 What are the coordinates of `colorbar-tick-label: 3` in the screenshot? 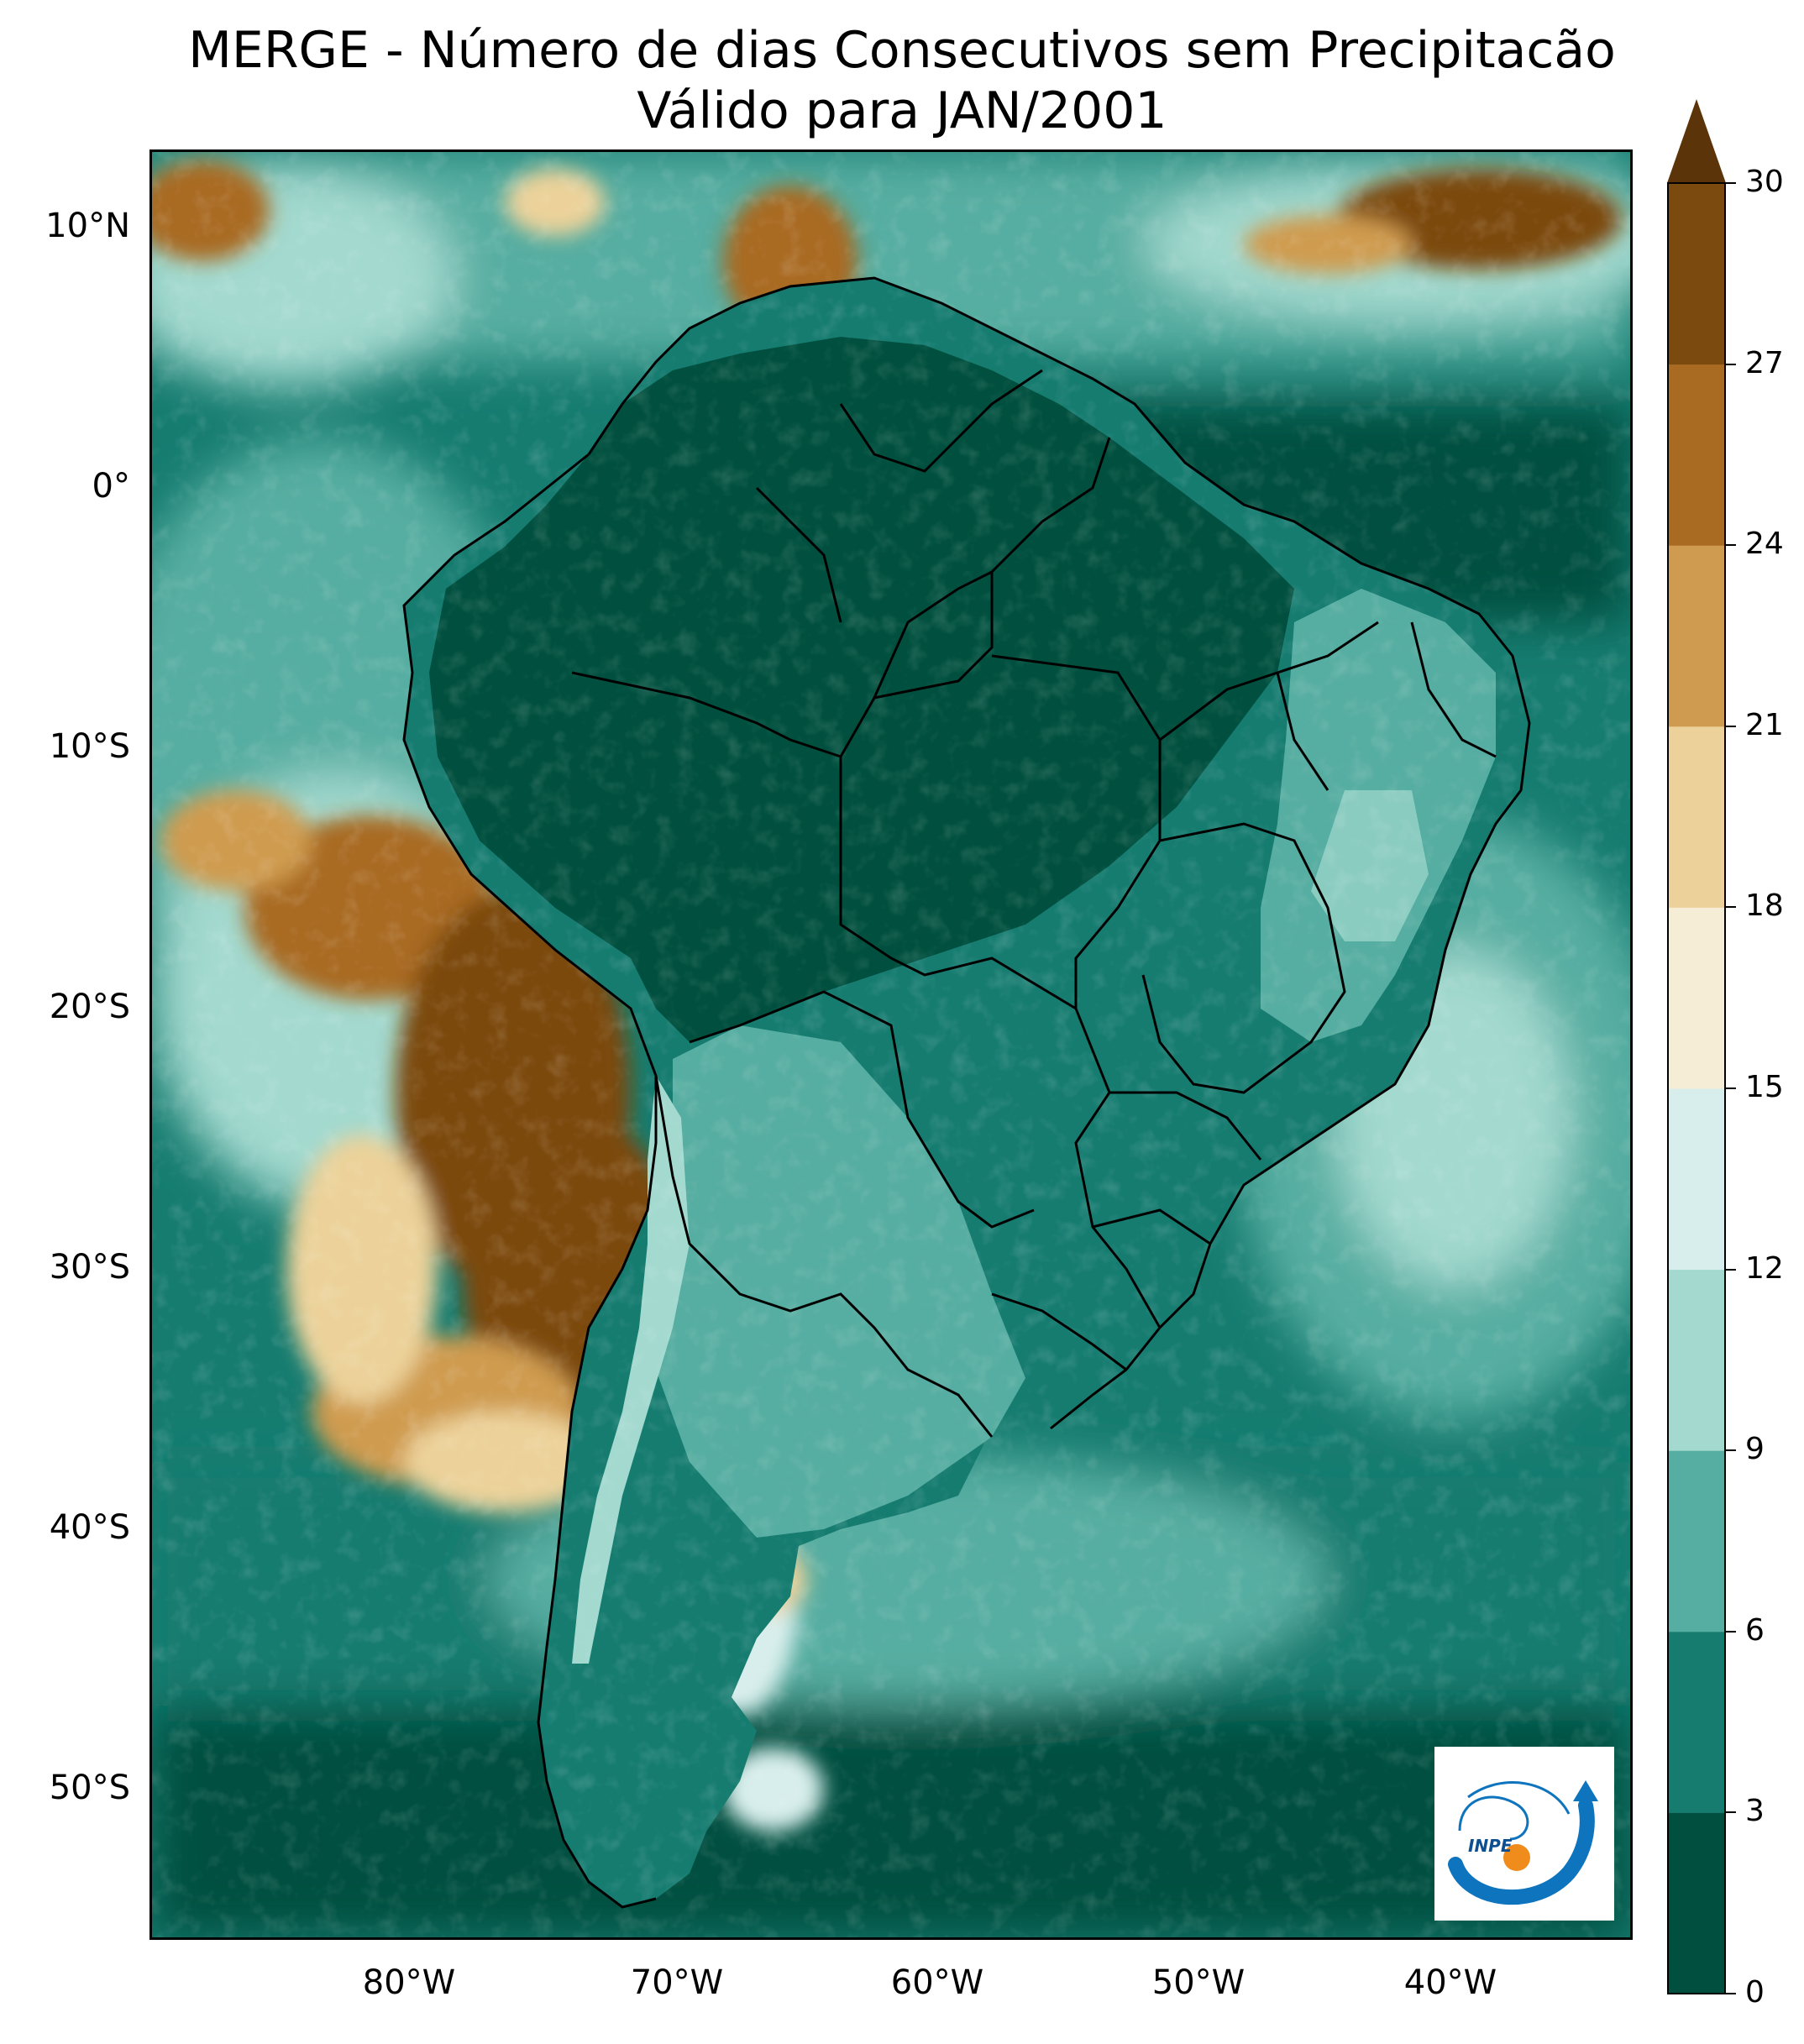 It's located at (1755, 1811).